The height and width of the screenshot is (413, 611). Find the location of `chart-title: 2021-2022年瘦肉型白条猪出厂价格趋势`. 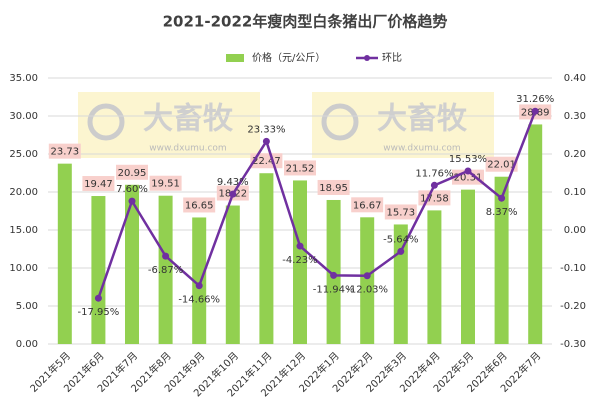

chart-title: 2021-2022年瘦肉型白条猪出厂价格趋势 is located at coordinates (305, 22).